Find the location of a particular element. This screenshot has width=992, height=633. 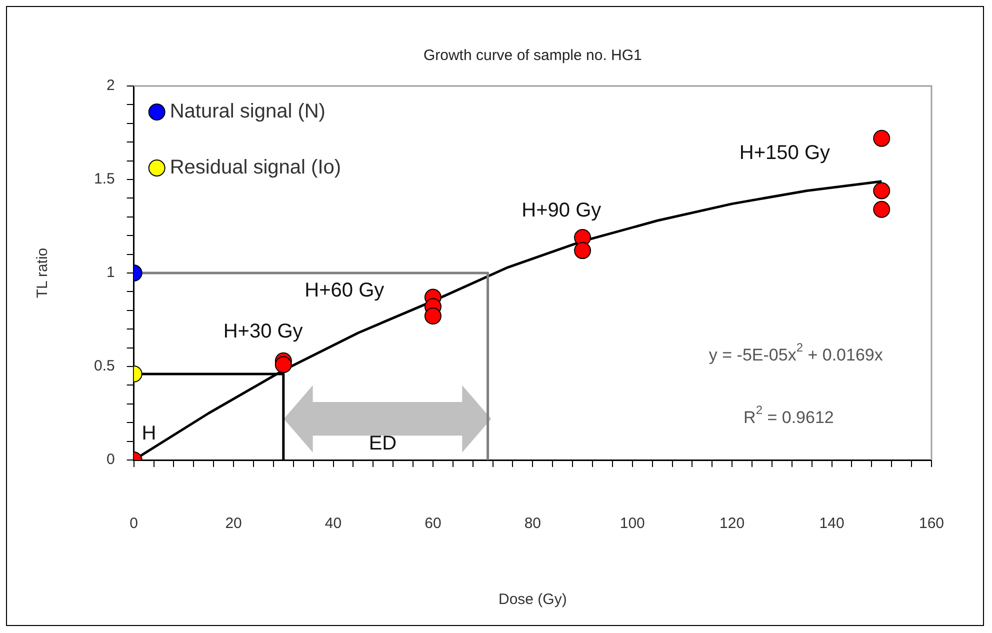

chart-title: Growth curve of sample no. HG1 is located at coordinates (532, 55).